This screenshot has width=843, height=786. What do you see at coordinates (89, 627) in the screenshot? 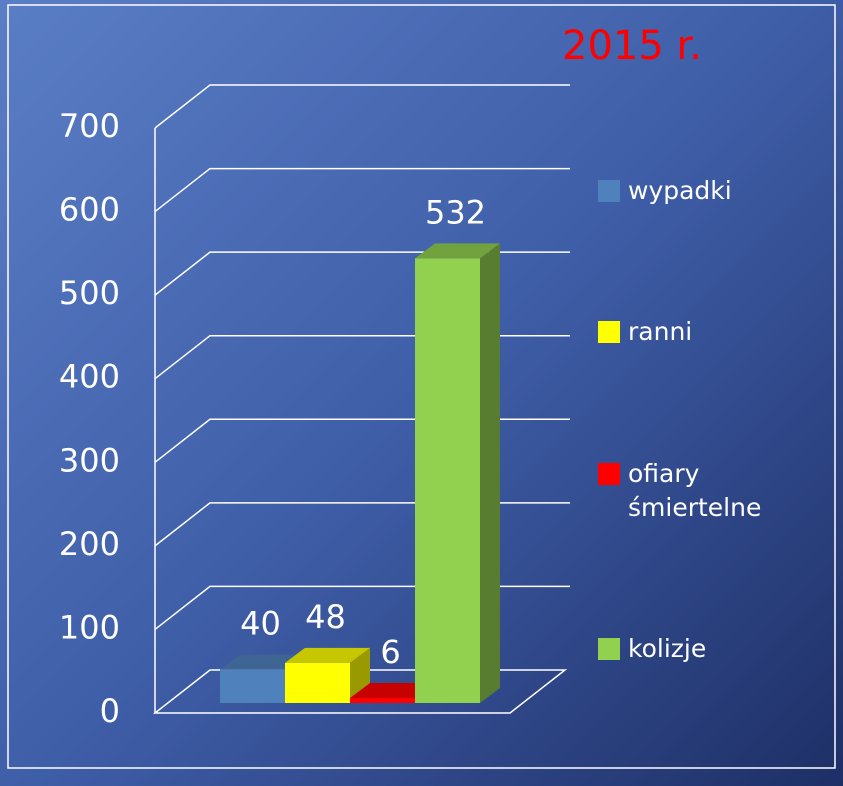
I see `y-tick-label: 100` at bounding box center [89, 627].